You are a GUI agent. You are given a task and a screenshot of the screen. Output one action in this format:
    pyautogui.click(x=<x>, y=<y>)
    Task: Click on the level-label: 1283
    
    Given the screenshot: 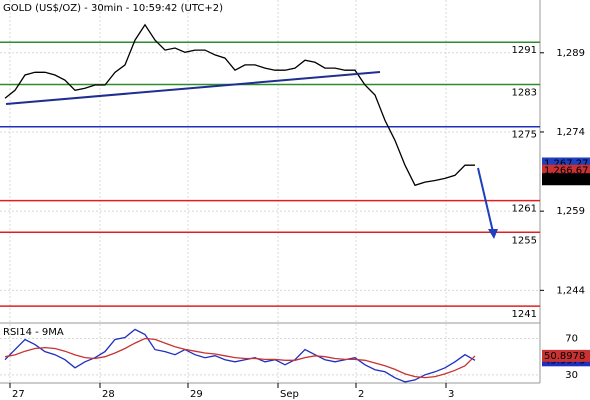 What is the action you would take?
    pyautogui.click(x=524, y=92)
    